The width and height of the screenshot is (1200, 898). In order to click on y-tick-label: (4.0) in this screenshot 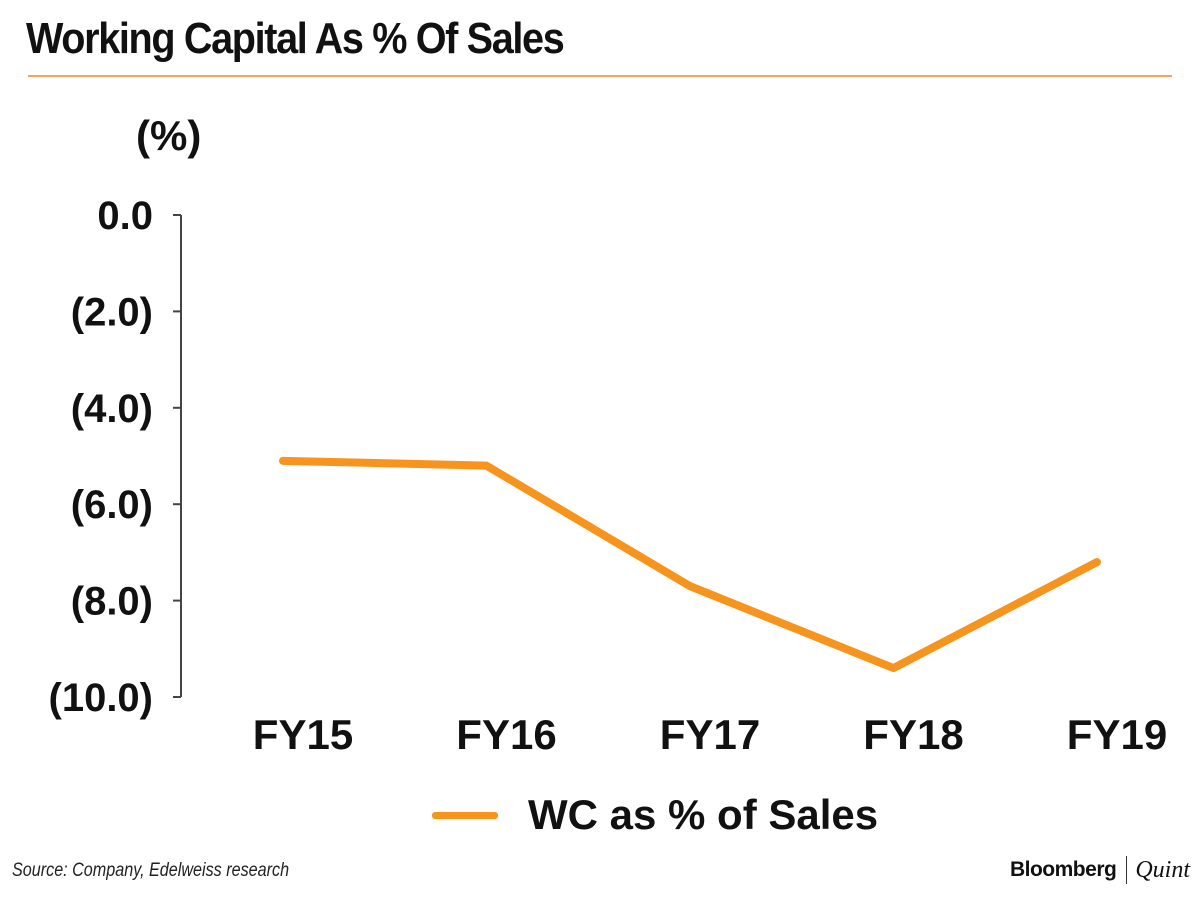, I will do `click(112, 409)`.